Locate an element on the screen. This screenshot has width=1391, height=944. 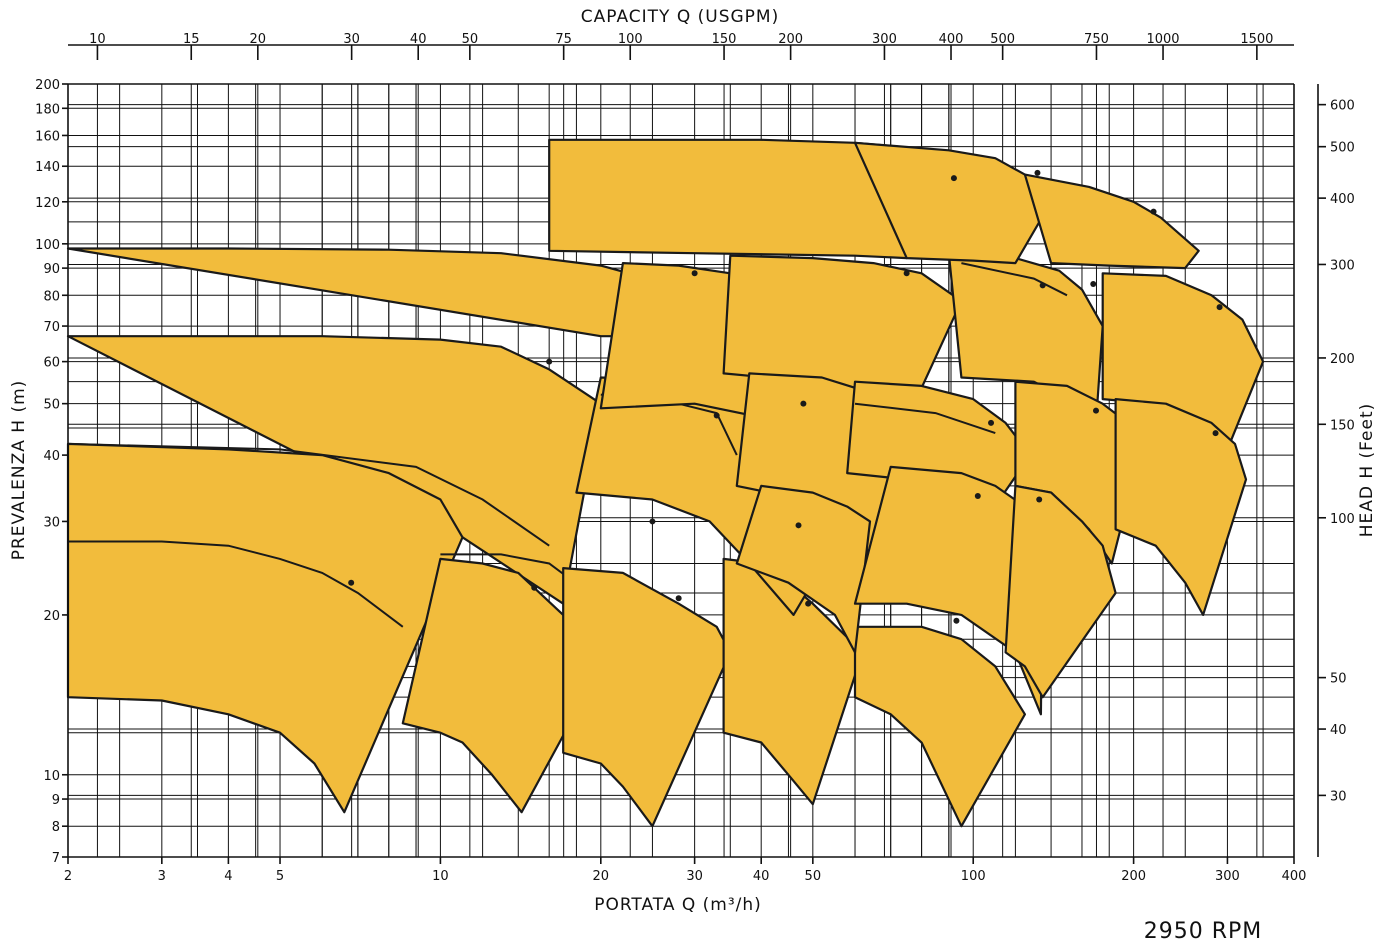
right-tick-label: 200 is located at coordinates (1342, 359).